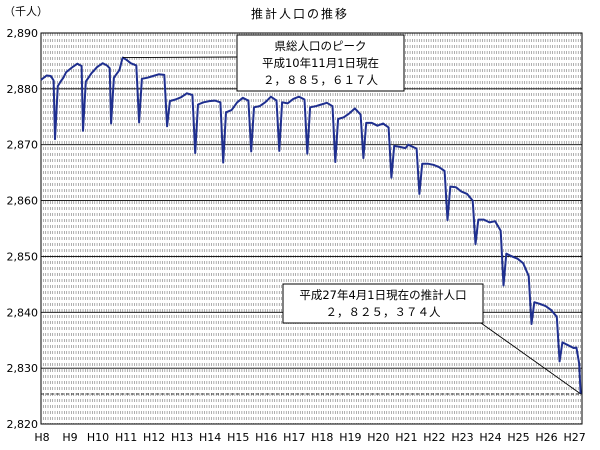 This screenshot has height=450, width=600. I want to click on y-tick-label: 2,860, so click(23, 201).